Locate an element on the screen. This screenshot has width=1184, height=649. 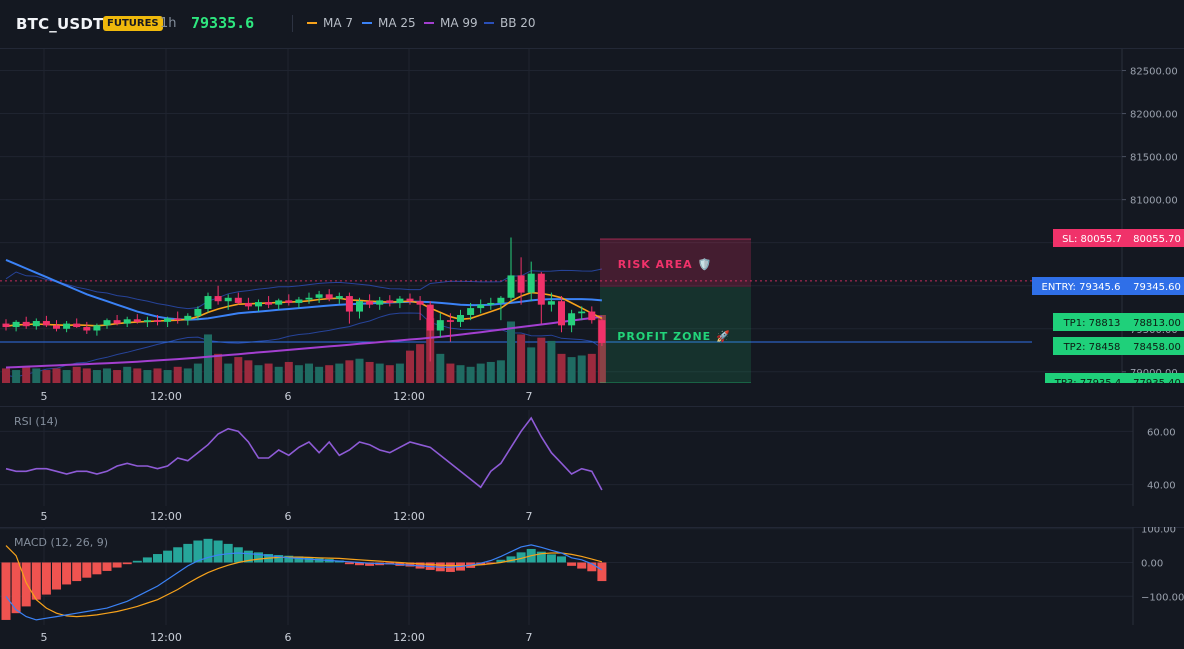
volume-bars is located at coordinates (304, 349).